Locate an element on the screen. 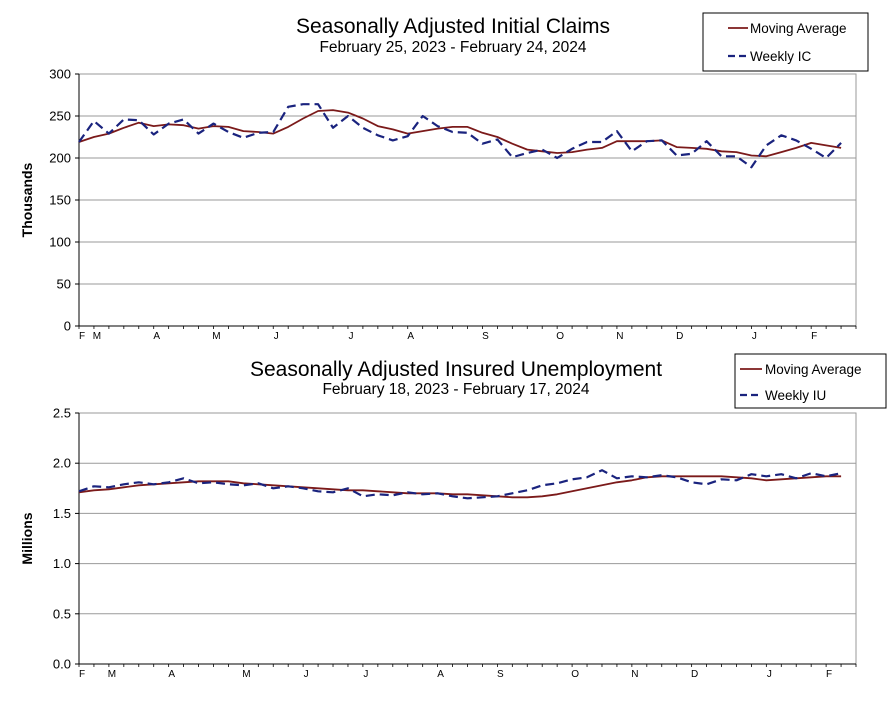 This screenshot has width=894, height=701. y-tick-label: 2.0 is located at coordinates (62, 463).